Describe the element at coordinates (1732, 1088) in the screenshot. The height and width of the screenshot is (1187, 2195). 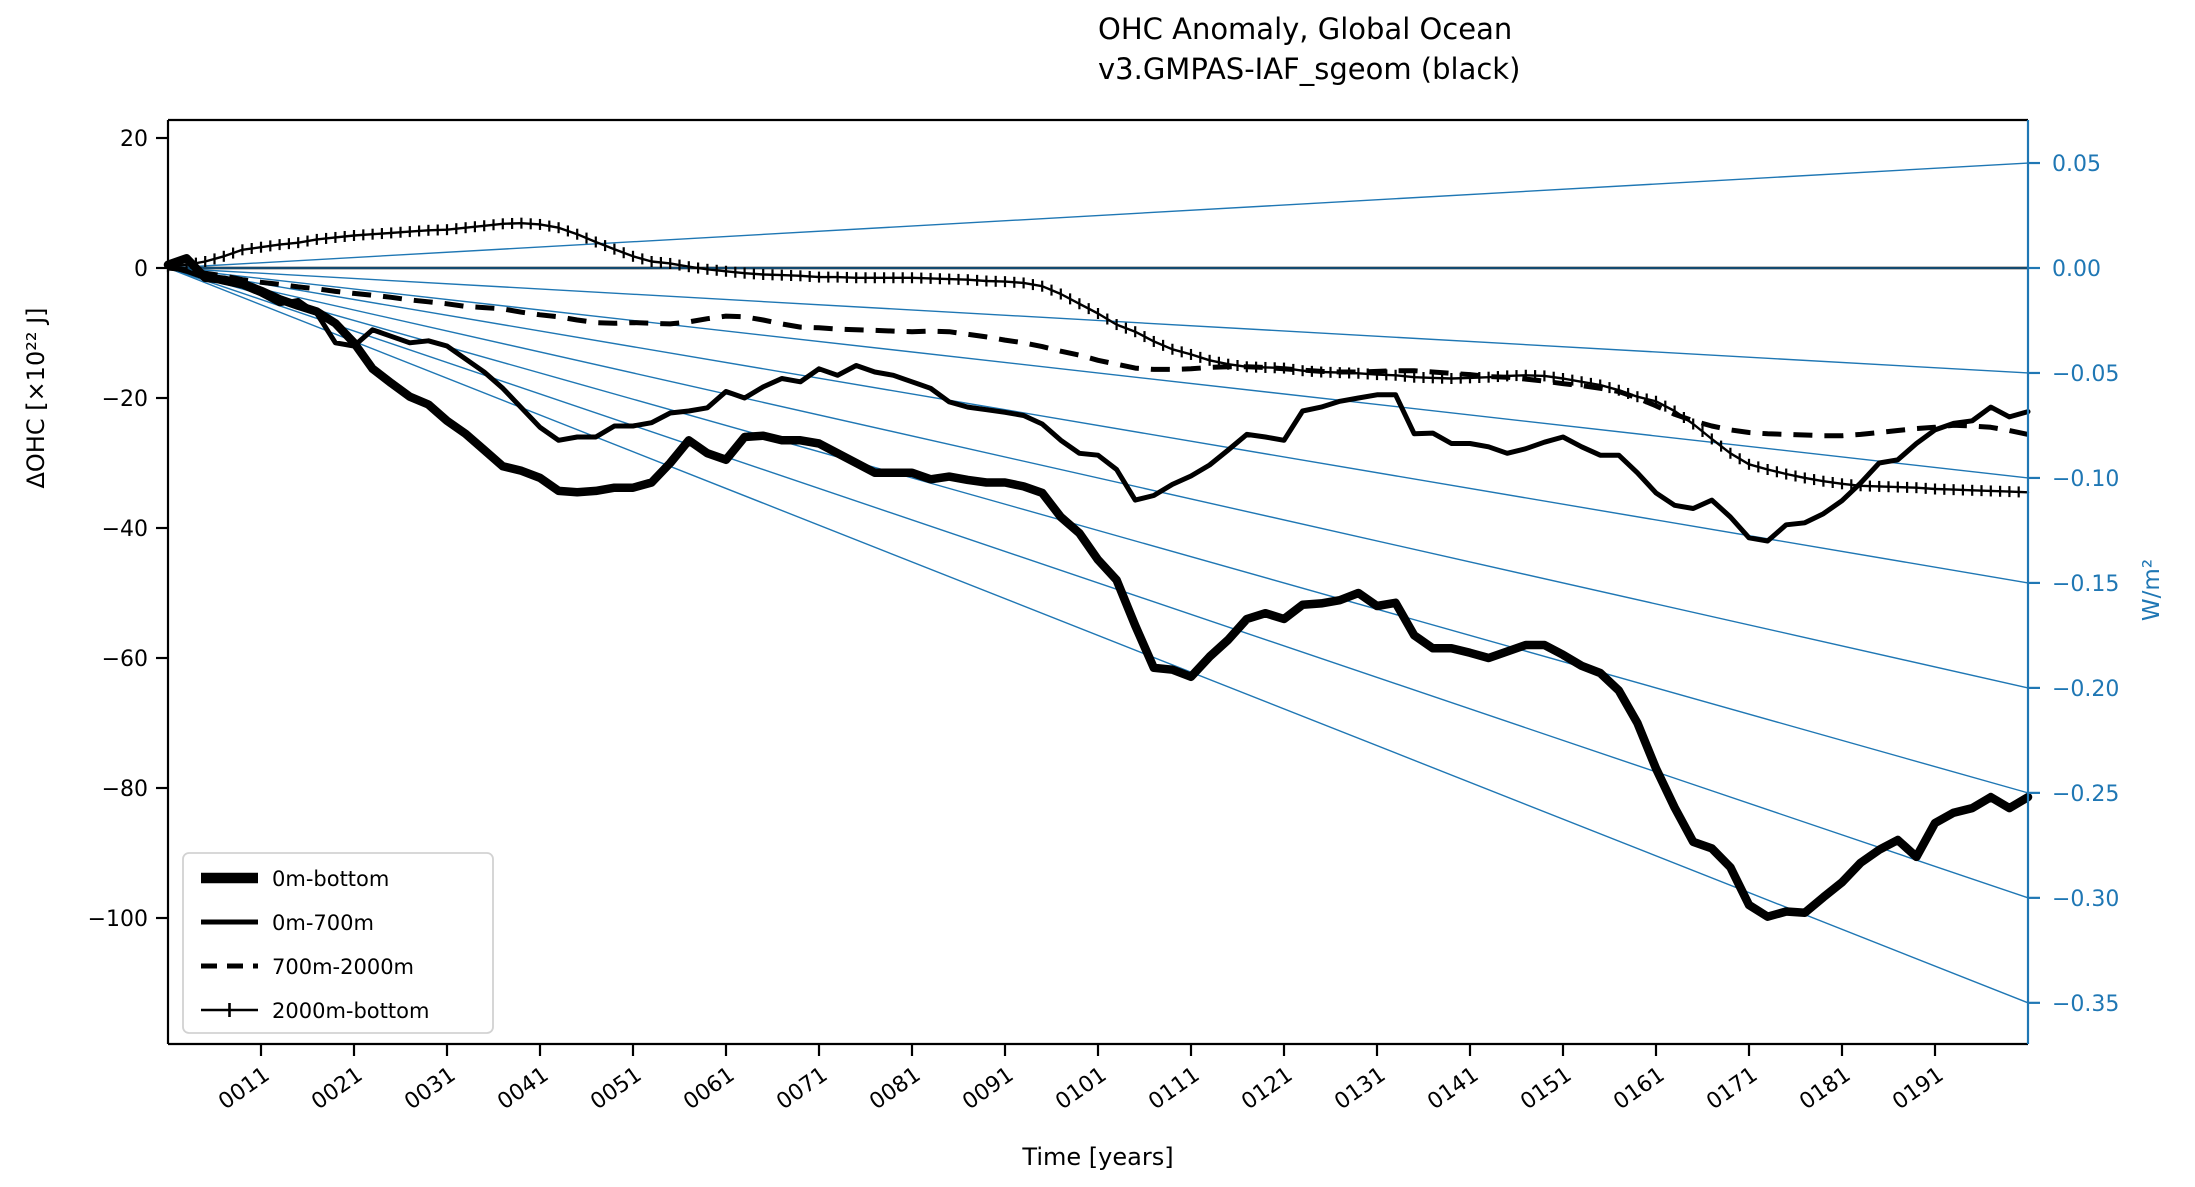
I see `x-tick-label: 0171` at that location.